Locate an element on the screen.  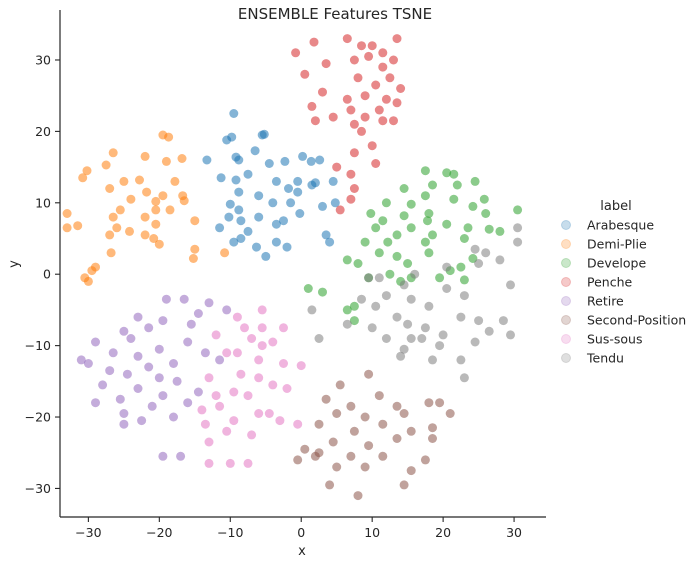
legend-label-arabesque: Arabesque is located at coordinates (620, 225).